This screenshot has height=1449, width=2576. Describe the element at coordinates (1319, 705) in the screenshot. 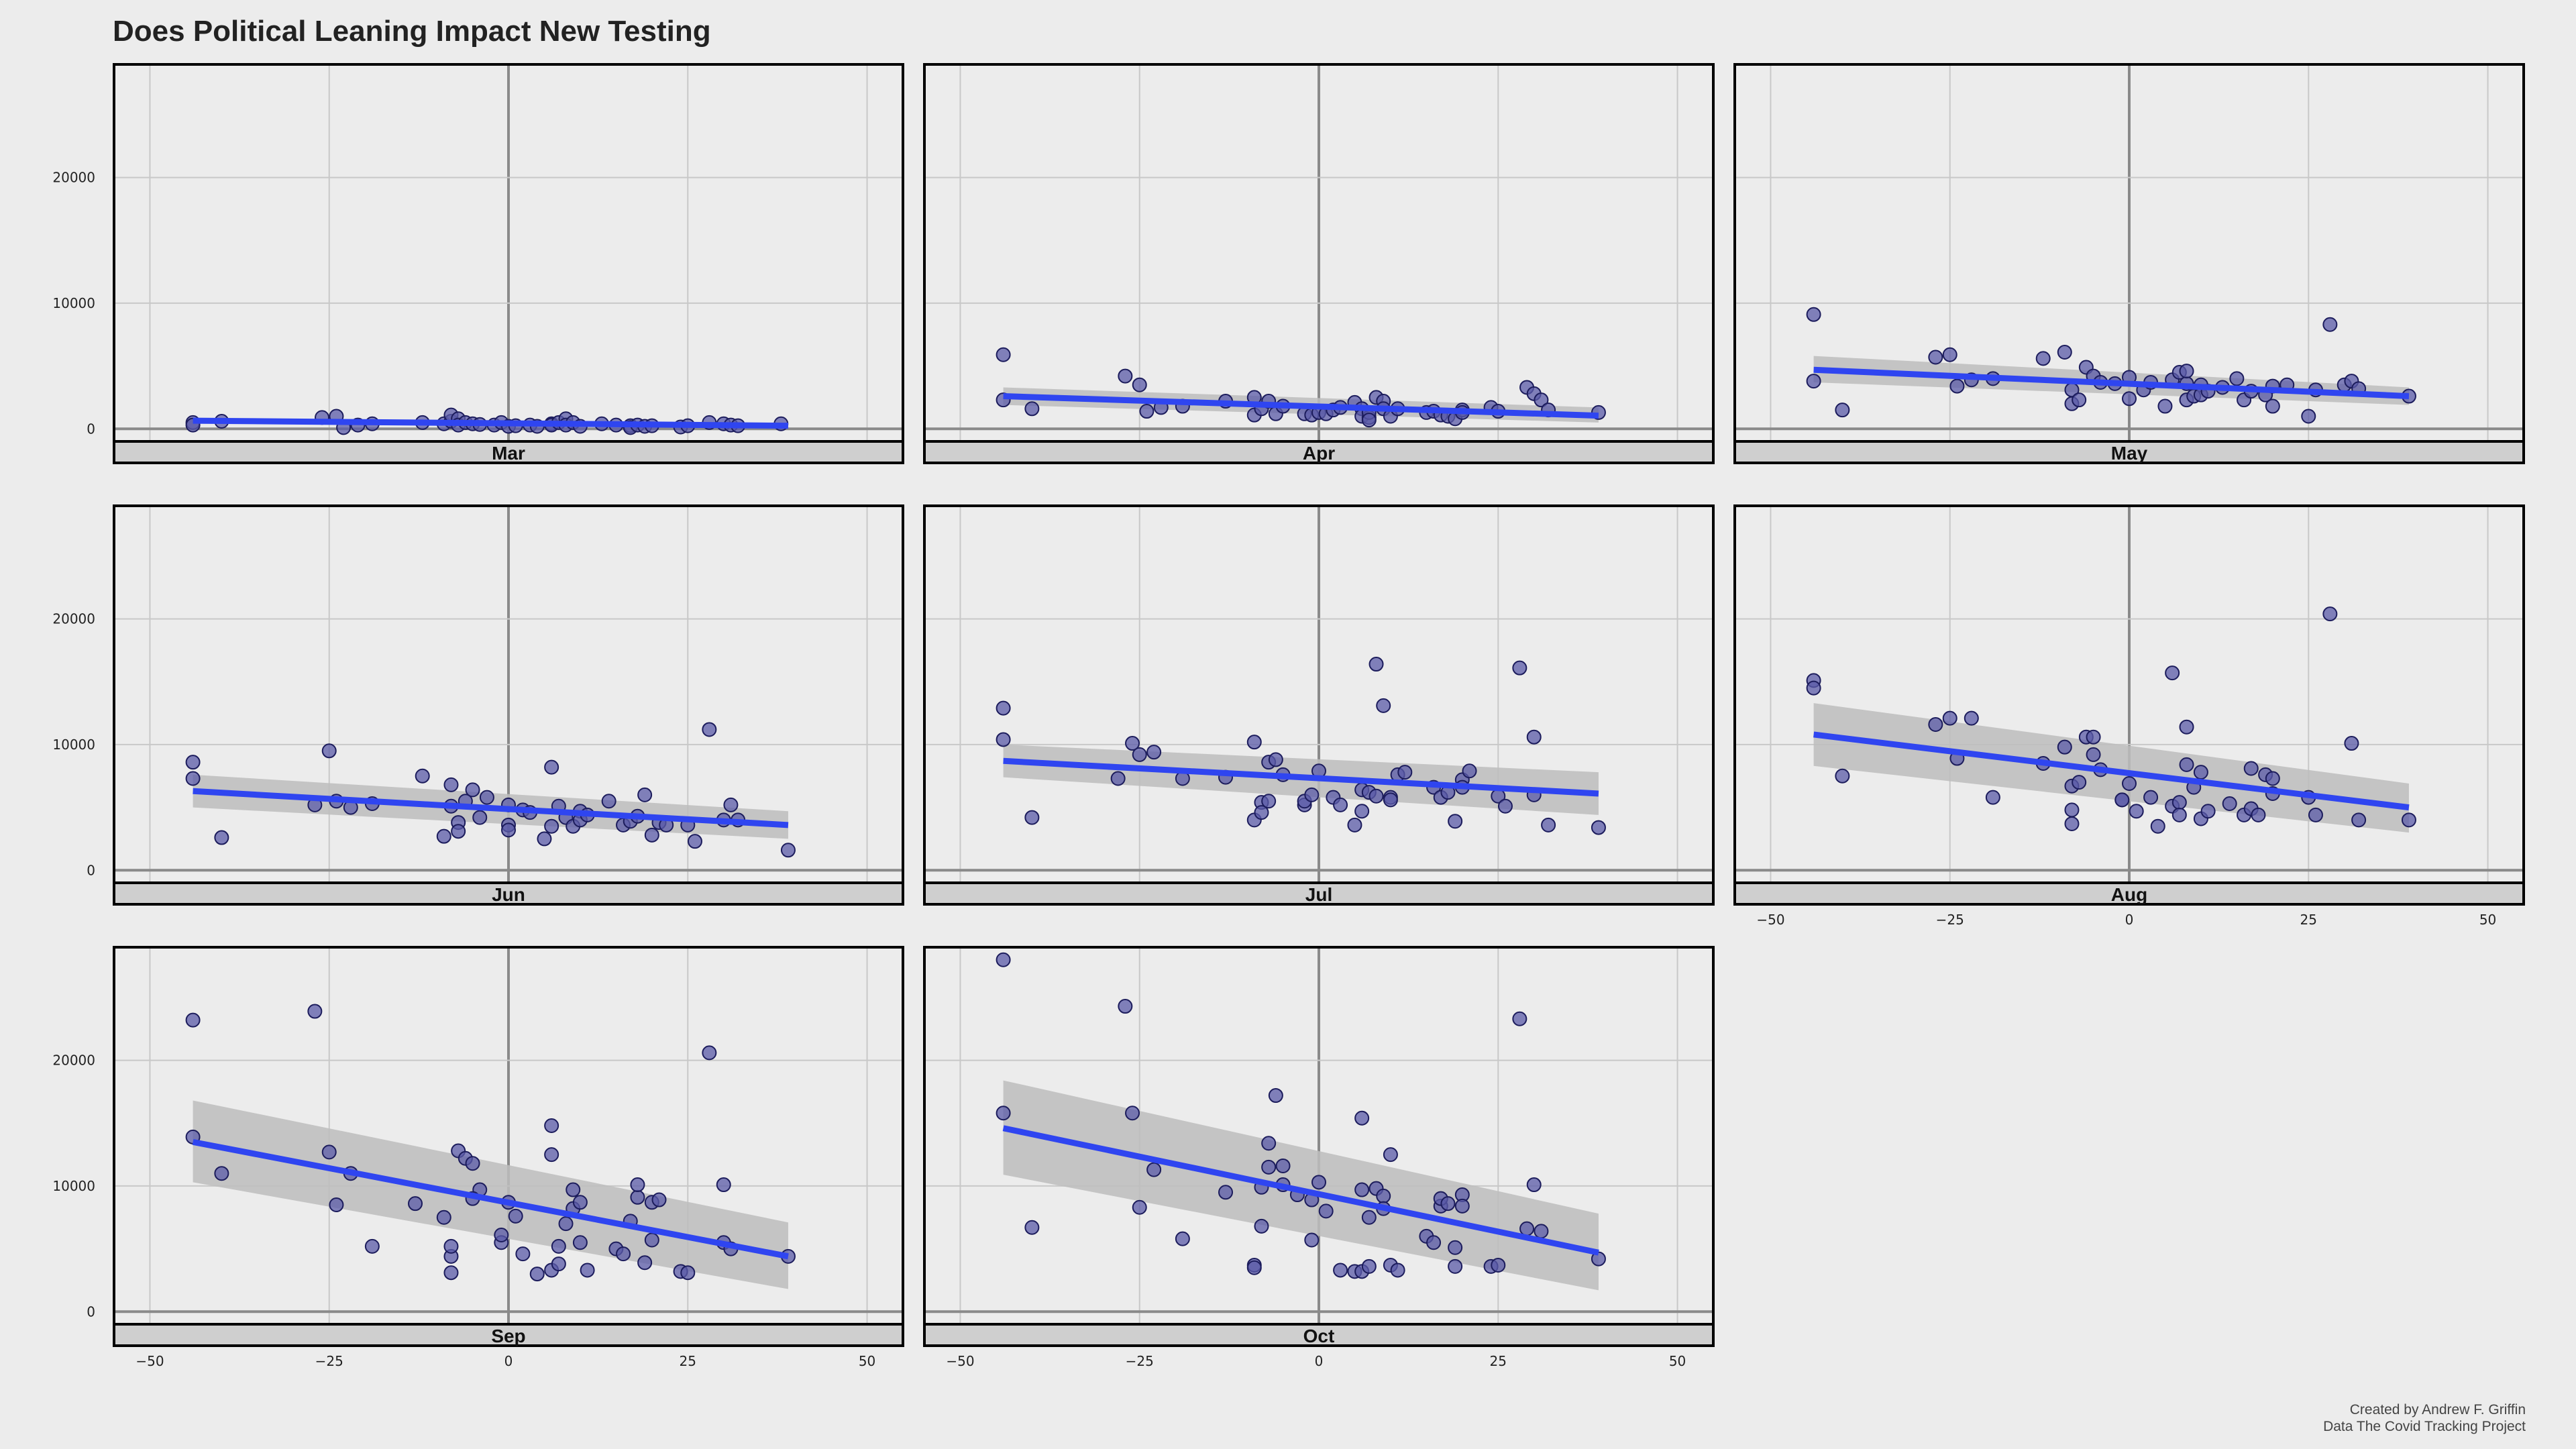

I see `facet-panel-jul: Jul` at that location.